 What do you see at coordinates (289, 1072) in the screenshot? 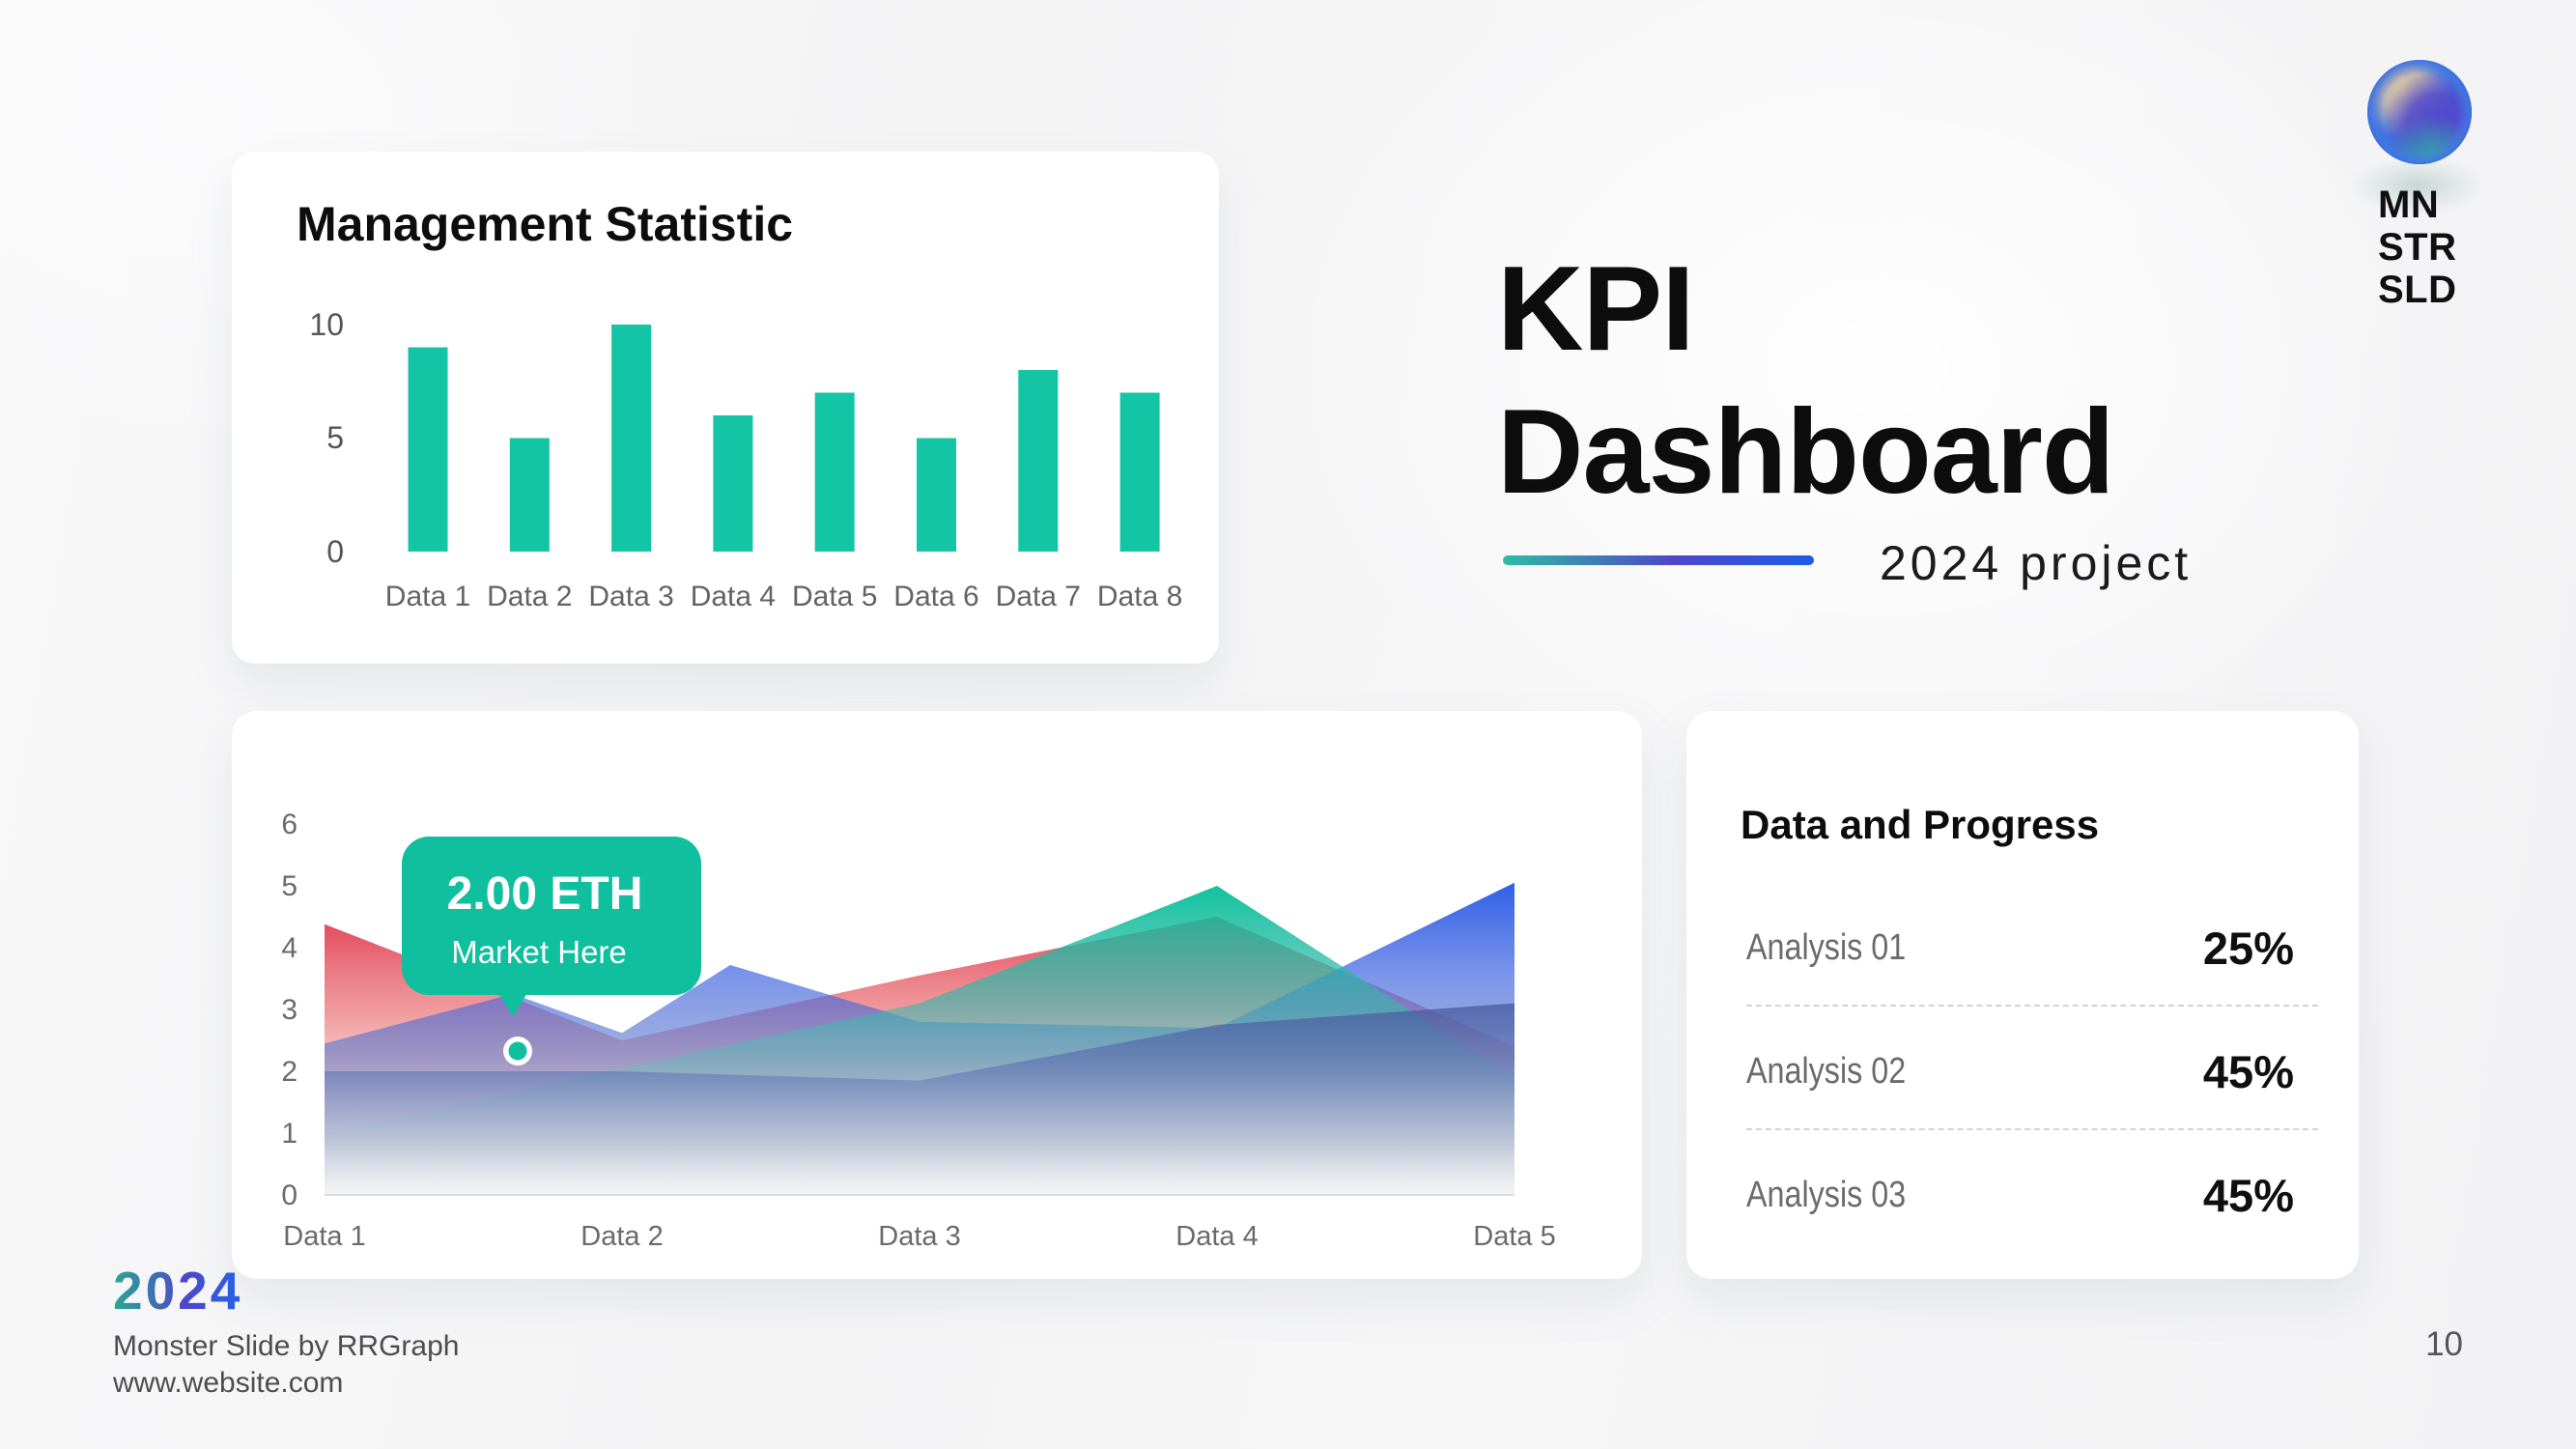
I see `svg-text: 2` at bounding box center [289, 1072].